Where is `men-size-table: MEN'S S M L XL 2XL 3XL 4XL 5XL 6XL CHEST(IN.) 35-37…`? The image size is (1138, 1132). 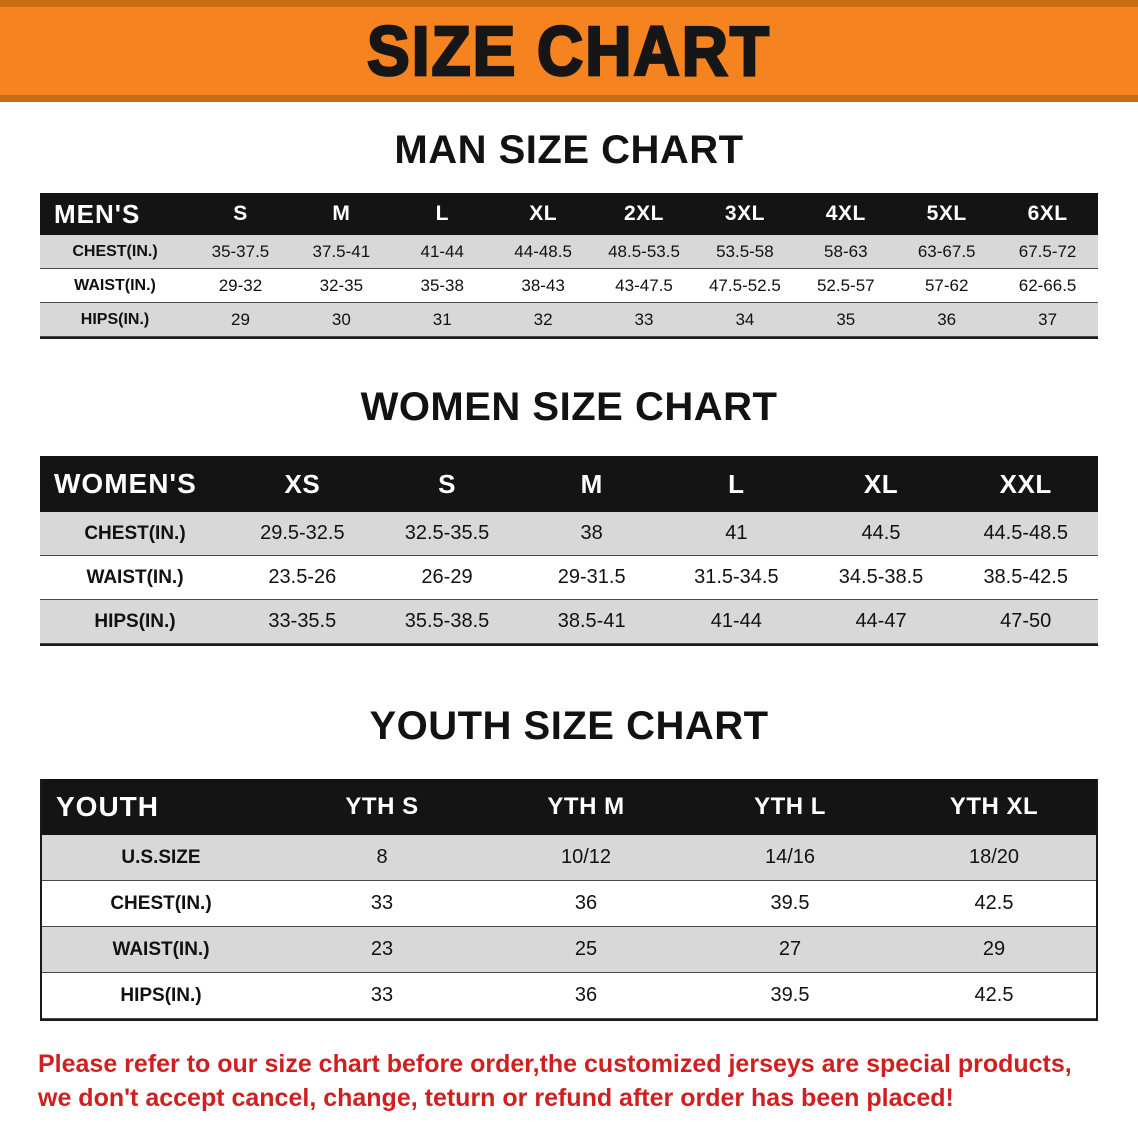
men-size-table: MEN'S S M L XL 2XL 3XL 4XL 5XL 6XL CHEST(IN.) 35-37… is located at coordinates (569, 266).